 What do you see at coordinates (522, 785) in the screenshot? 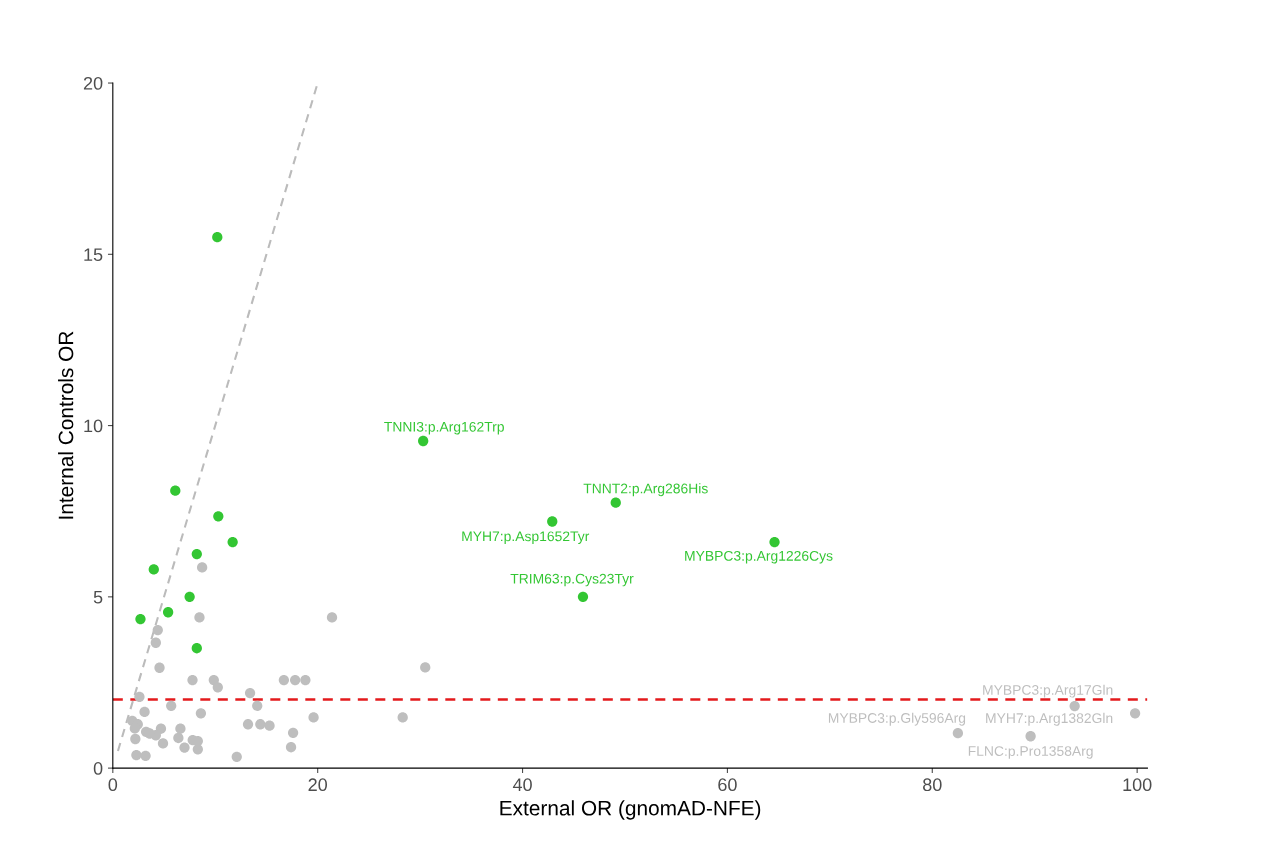
I see `x-tick-label: 40` at bounding box center [522, 785].